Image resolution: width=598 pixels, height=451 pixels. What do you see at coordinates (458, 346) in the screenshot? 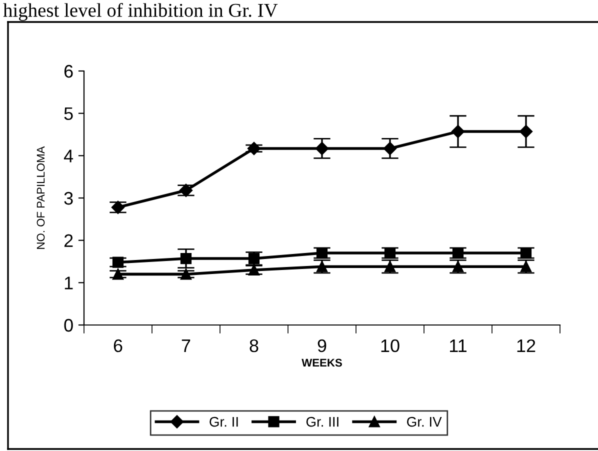
I see `x-tick-label: 11` at bounding box center [458, 346].